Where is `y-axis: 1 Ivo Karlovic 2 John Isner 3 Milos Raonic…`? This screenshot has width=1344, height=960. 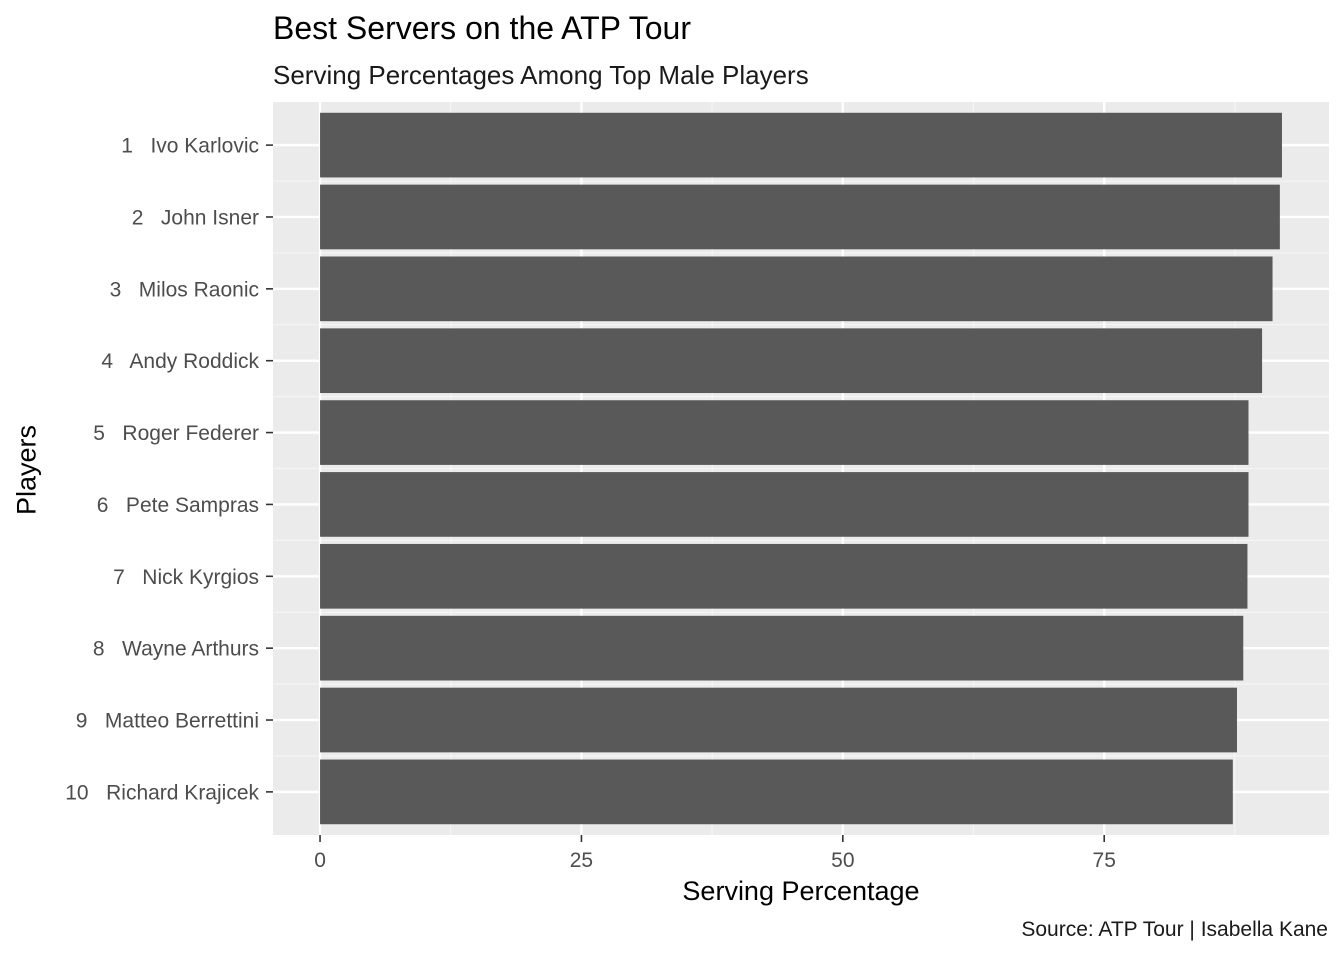 y-axis: 1 Ivo Karlovic 2 John Isner 3 Milos Raonic… is located at coordinates (169, 469).